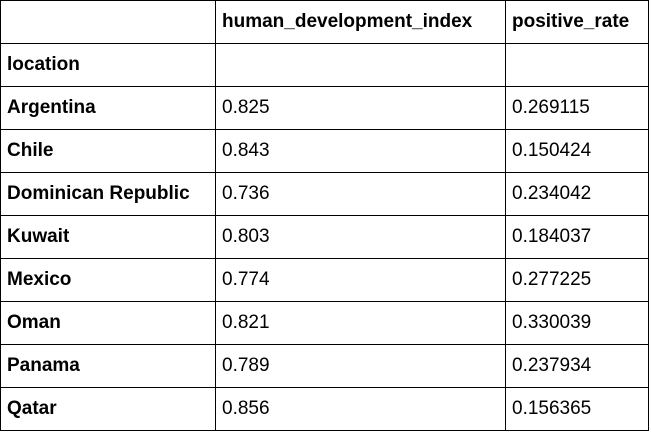  I want to click on table-row: Qatar 0.856 0.156365, so click(324, 409).